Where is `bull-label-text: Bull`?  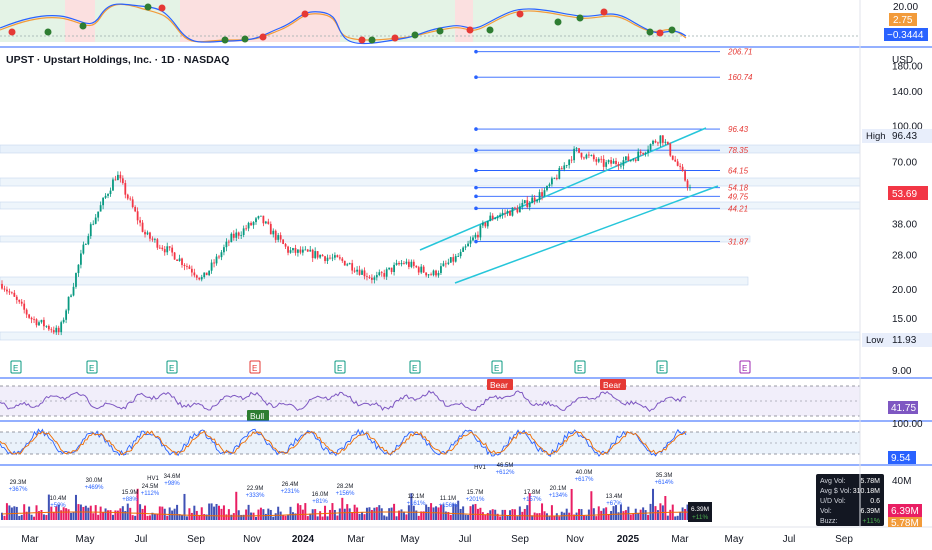 bull-label-text: Bull is located at coordinates (257, 416).